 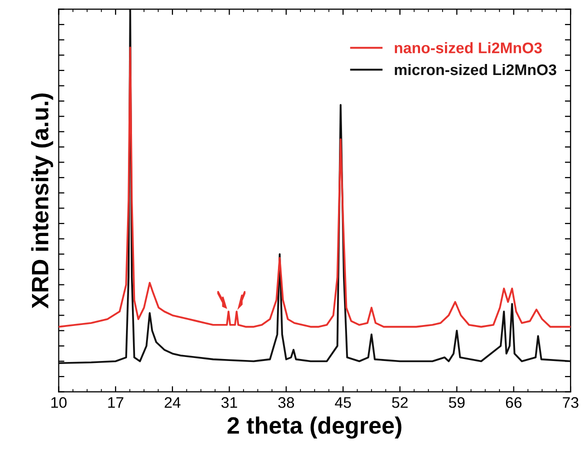 I want to click on x-tick-label: 52, so click(x=400, y=402).